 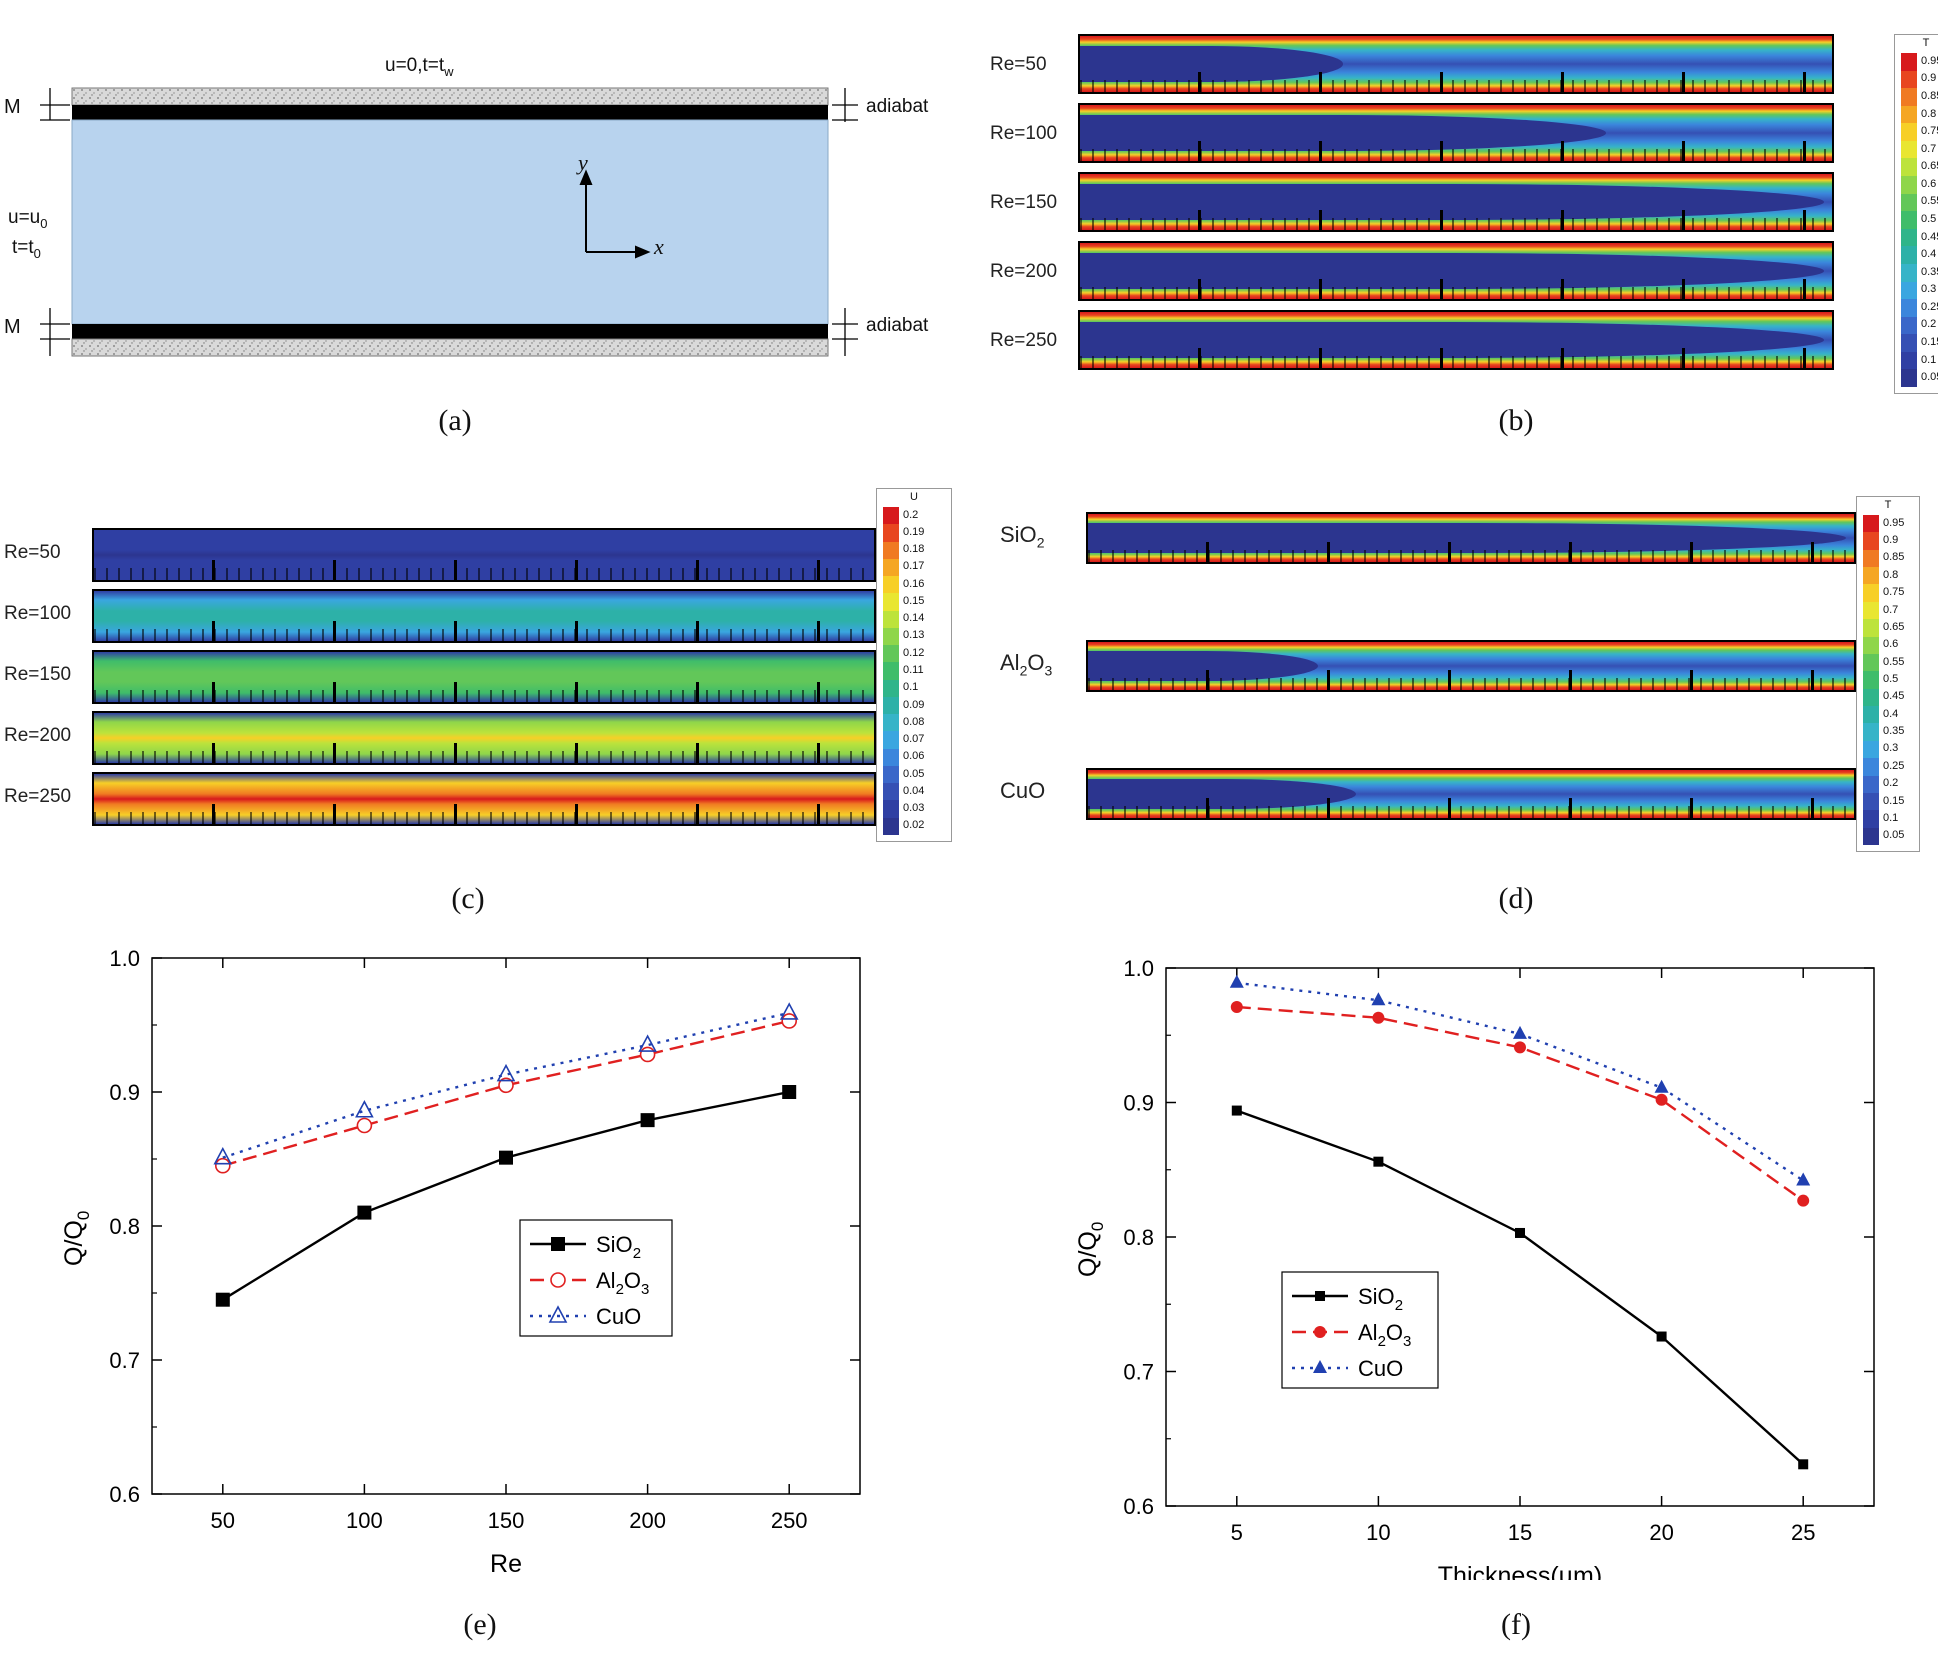 What do you see at coordinates (38, 674) in the screenshot?
I see `row-label-re: Re=150` at bounding box center [38, 674].